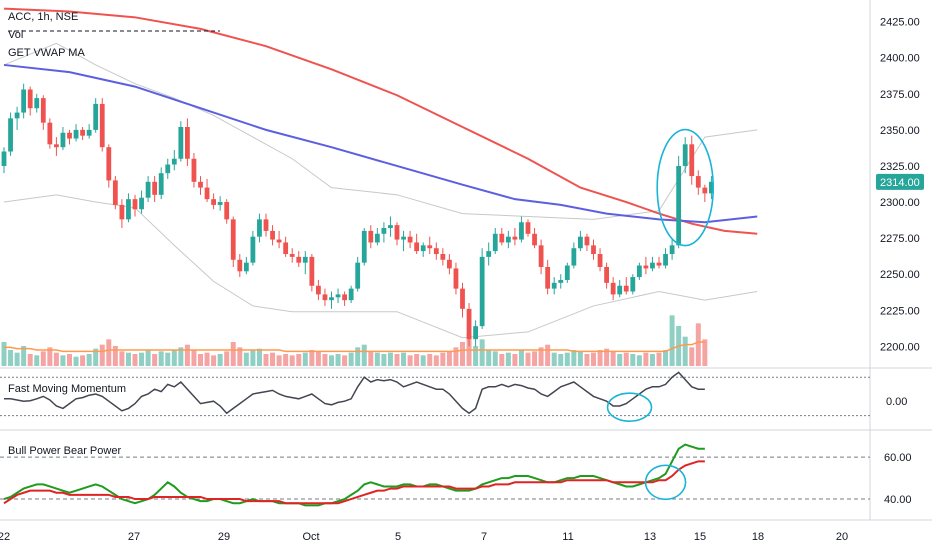  I want to click on price-tick-label: 2400.00, so click(900, 59).